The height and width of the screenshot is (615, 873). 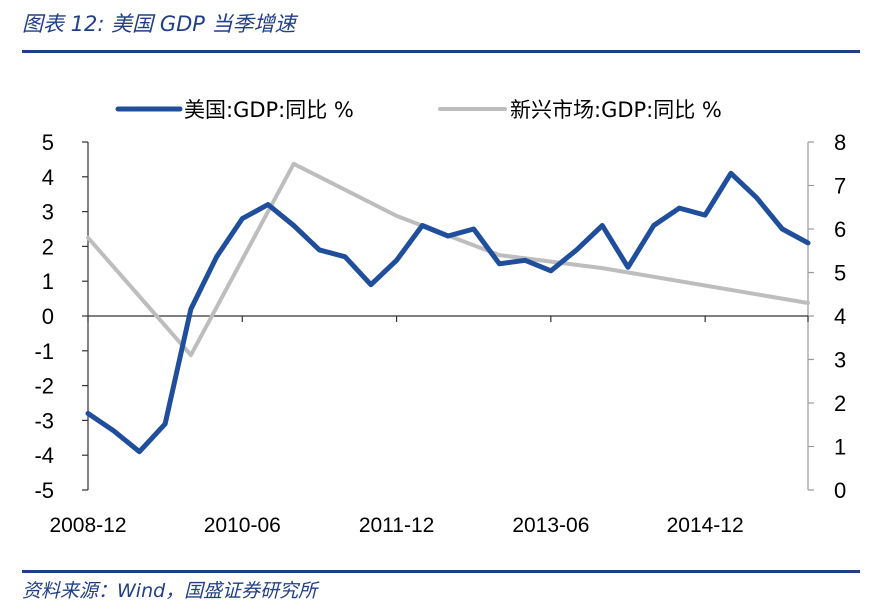 I want to click on y-right-tick-label: 1, so click(x=840, y=447).